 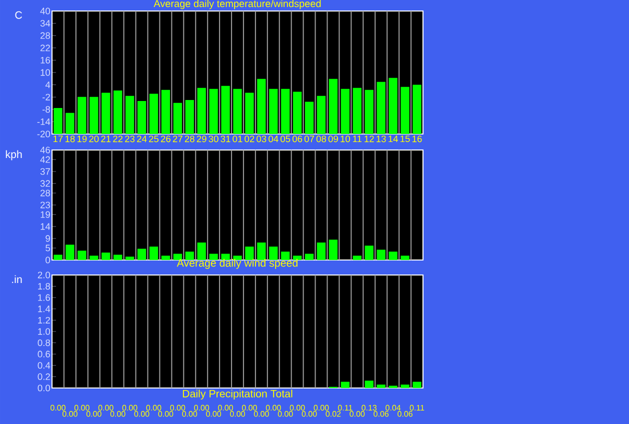 I want to click on x-tick-label: 02, so click(x=249, y=139).